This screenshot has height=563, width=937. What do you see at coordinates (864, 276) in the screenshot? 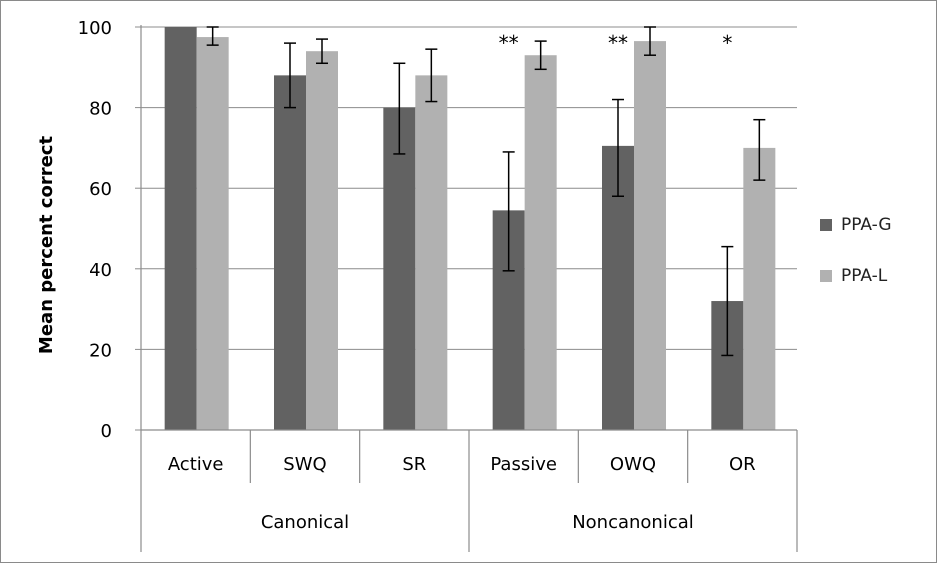
I see `legend-label: PPA-L` at bounding box center [864, 276].